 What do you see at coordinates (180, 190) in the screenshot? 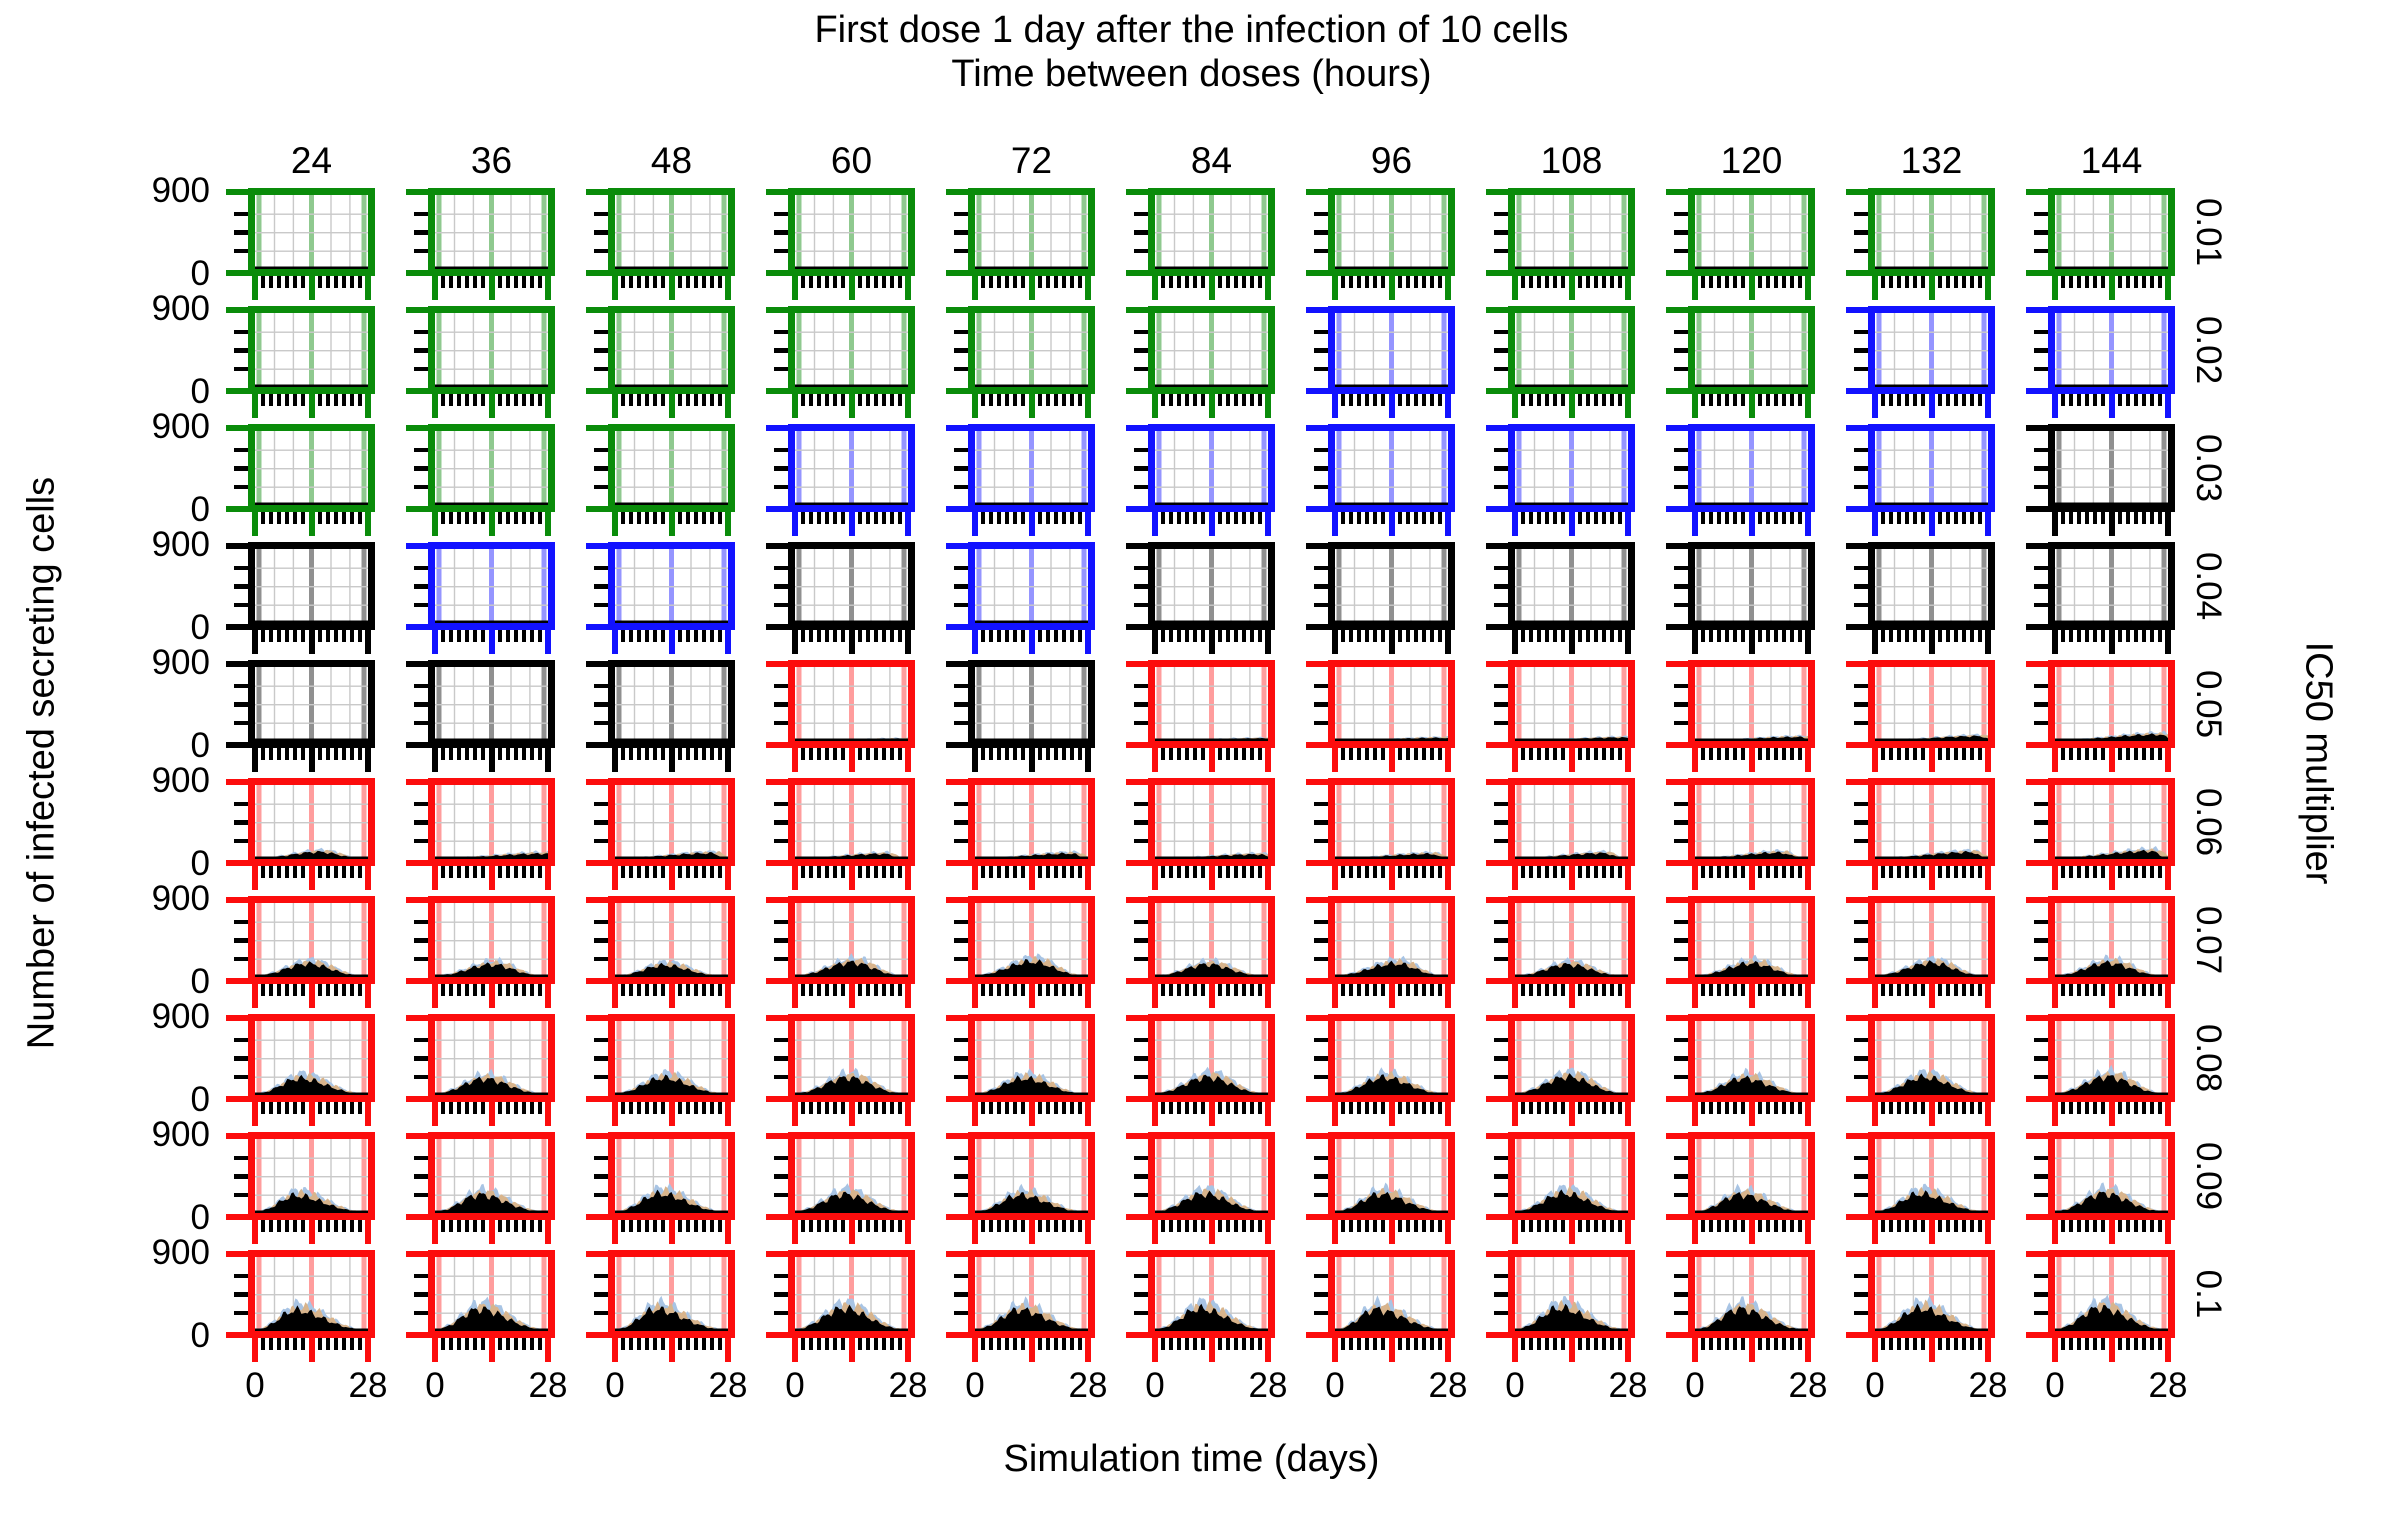
I see `y-tick-label-900: 900` at bounding box center [180, 190].